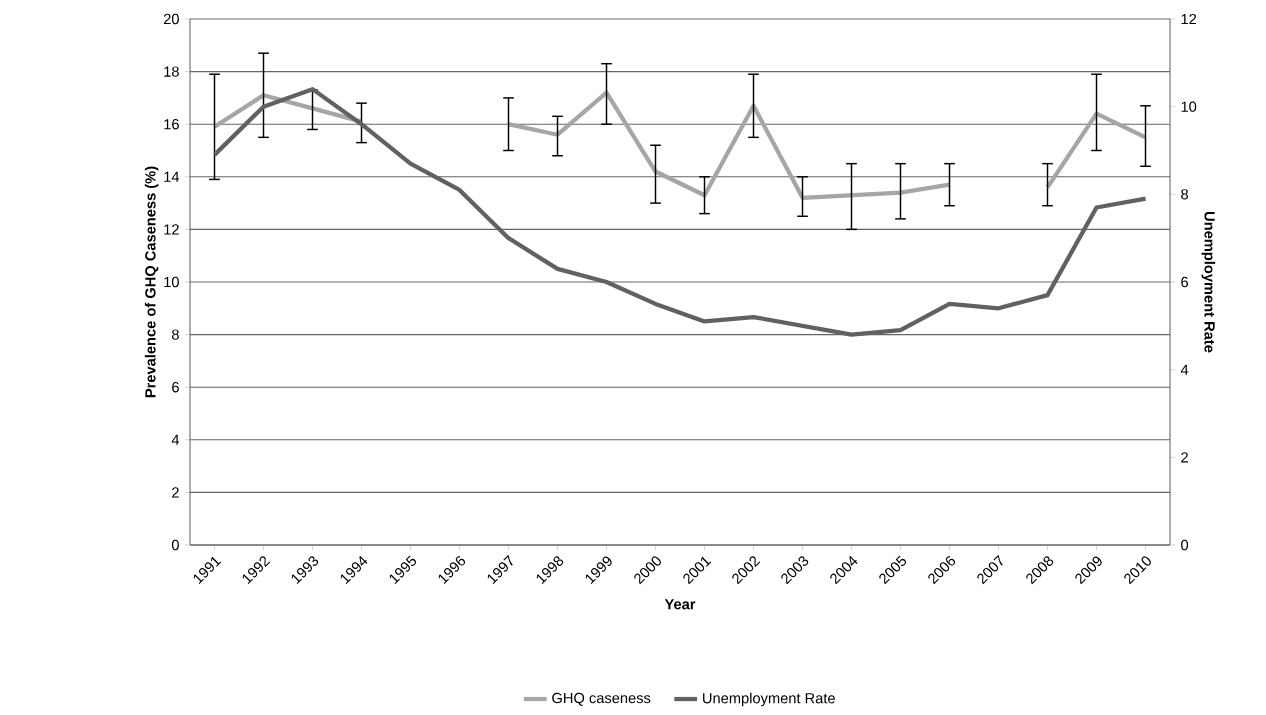 The image size is (1266, 715). Describe the element at coordinates (601, 699) in the screenshot. I see `legend-label: GHQ caseness` at that location.